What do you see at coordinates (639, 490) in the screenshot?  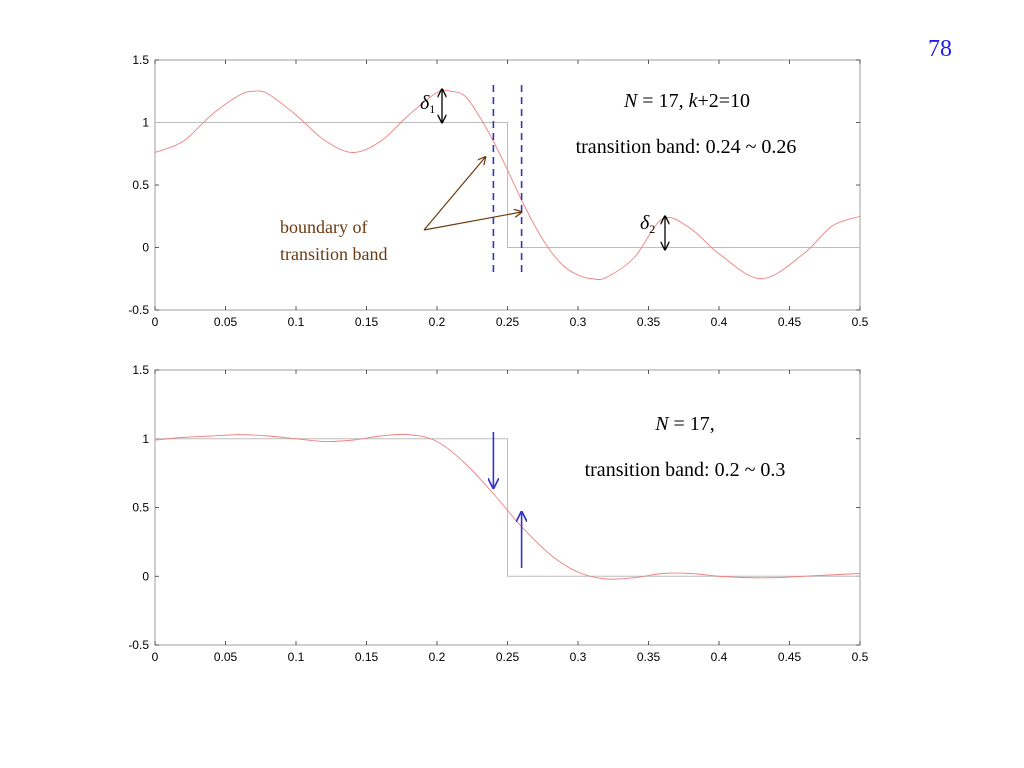 I see `chart-bottom-annotations: N = 17, transition band: 0.2 ~ 0.3` at bounding box center [639, 490].